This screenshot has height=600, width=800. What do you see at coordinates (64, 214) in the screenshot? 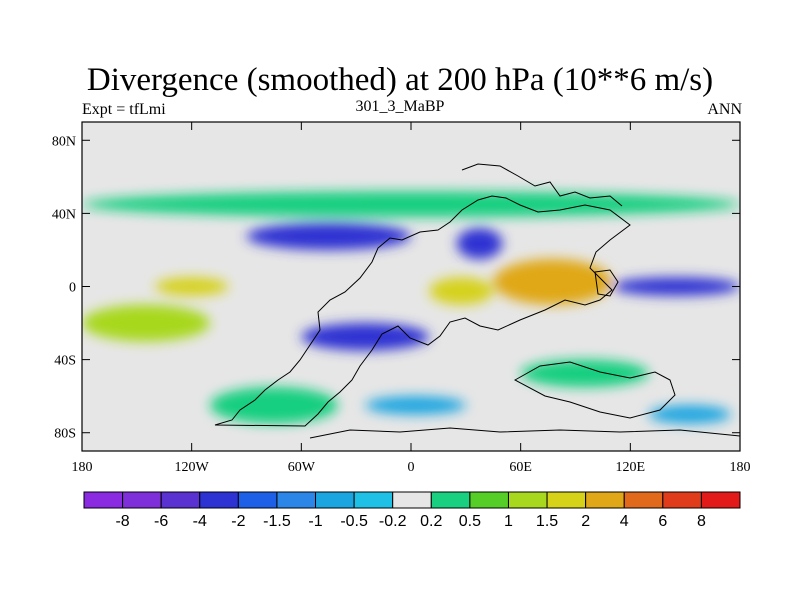
I see `y-tick-label-1: 40N` at bounding box center [64, 214].